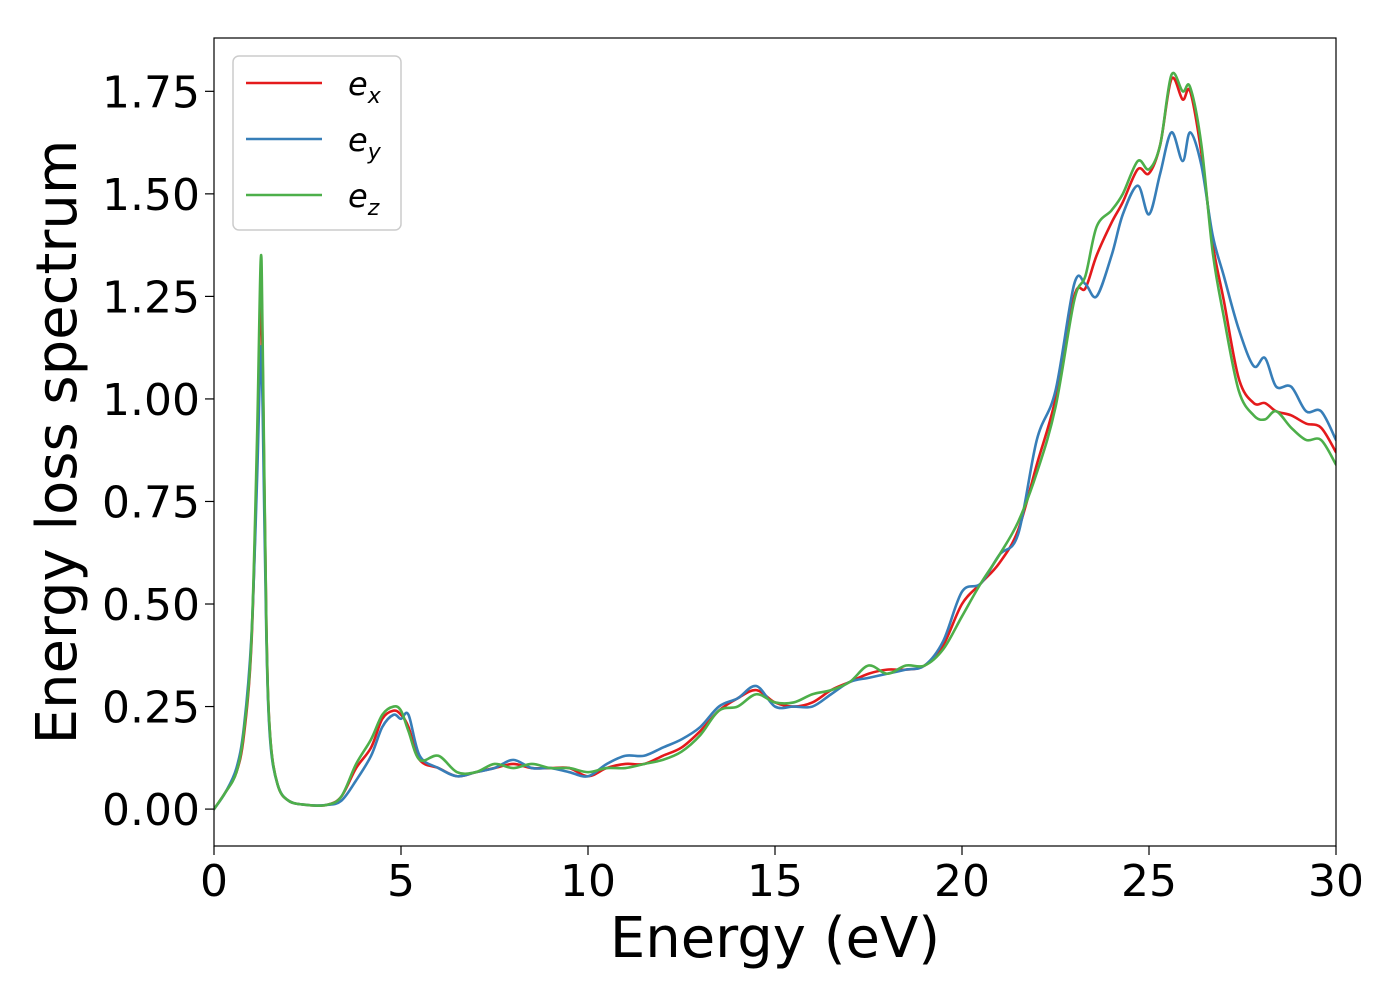  Describe the element at coordinates (151, 195) in the screenshot. I see `y-tick-label: 1.50` at that location.